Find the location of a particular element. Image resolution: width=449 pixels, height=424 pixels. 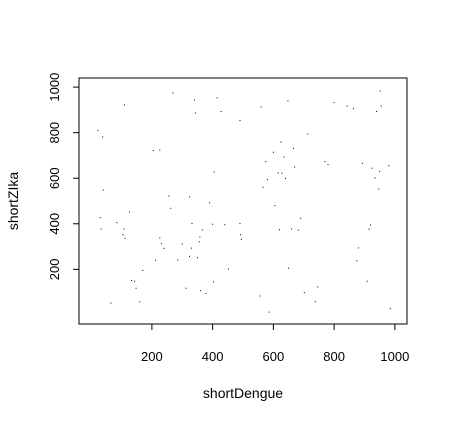

x-tick-label: 200 is located at coordinates (152, 356).